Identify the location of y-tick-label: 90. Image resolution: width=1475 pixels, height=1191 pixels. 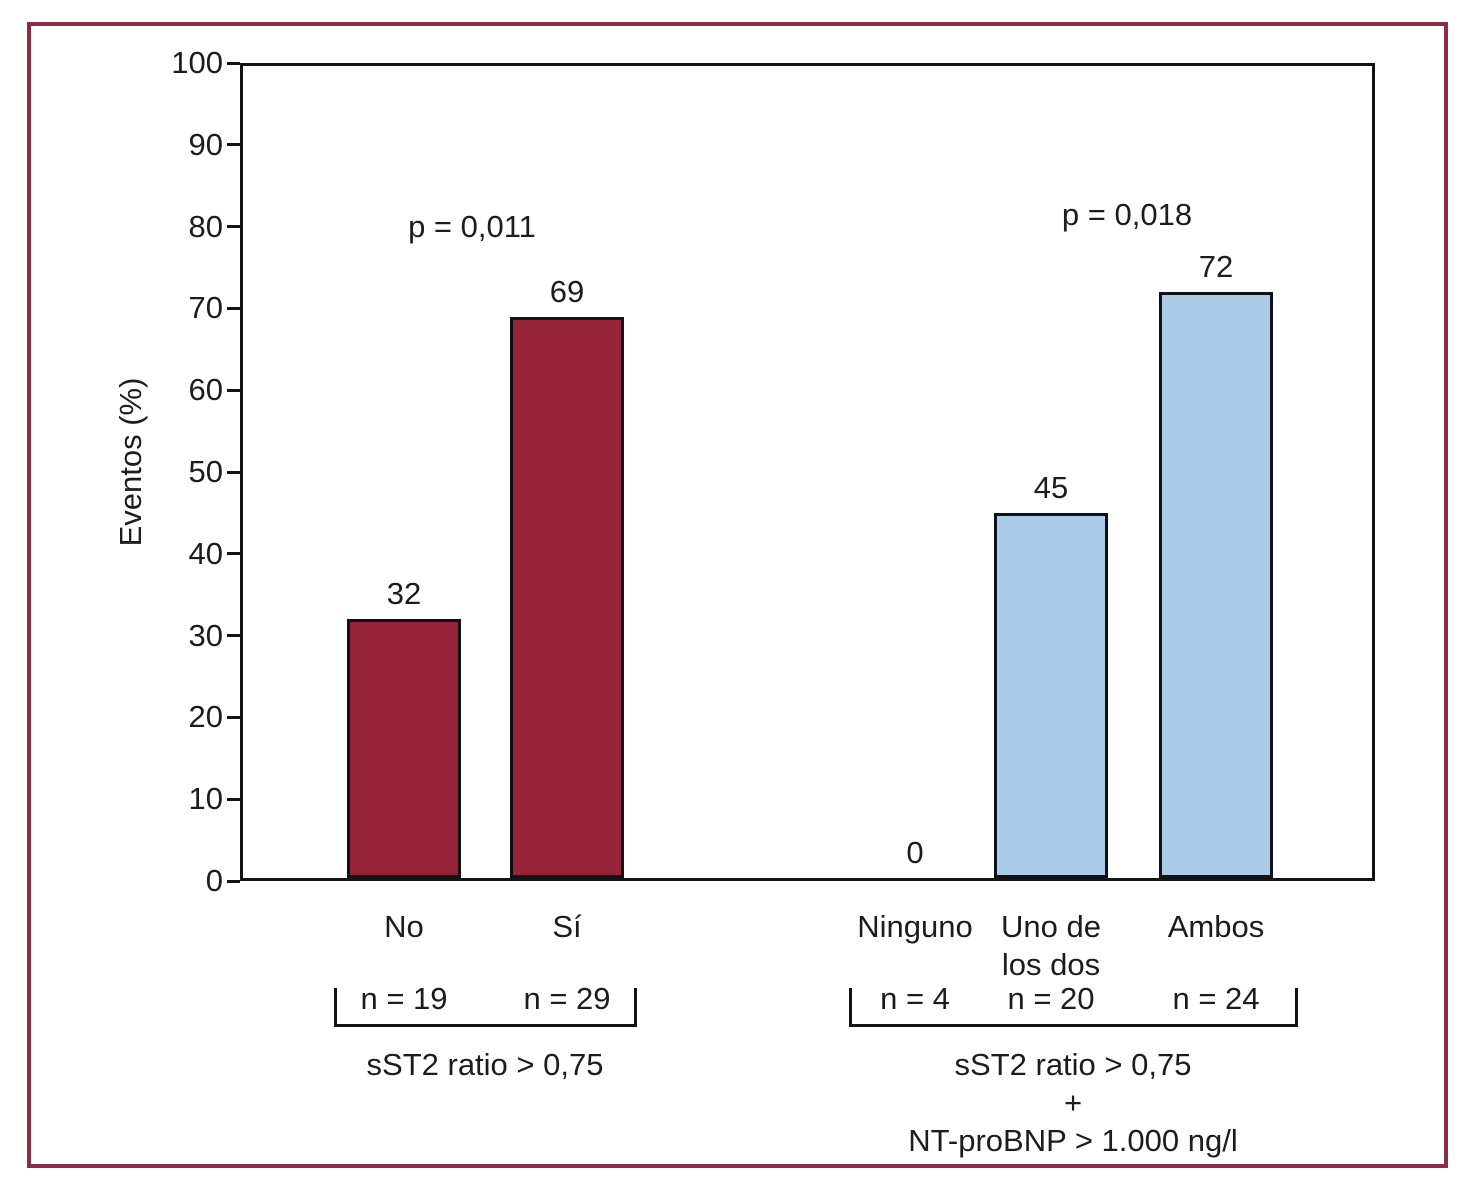
(205, 144).